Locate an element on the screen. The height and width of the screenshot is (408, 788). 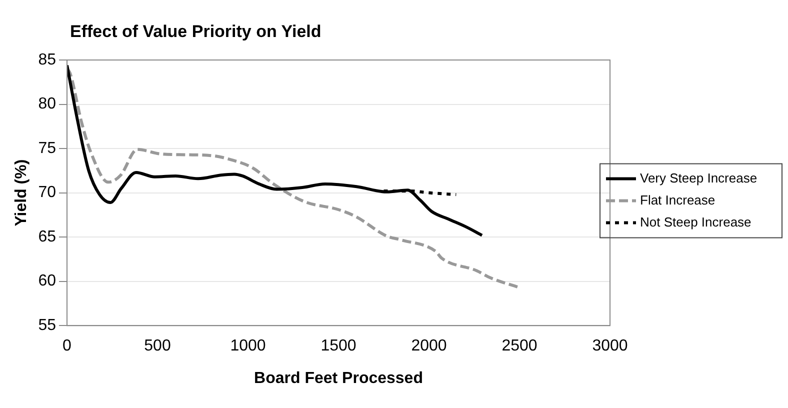
x-tick-label: 500 is located at coordinates (157, 346).